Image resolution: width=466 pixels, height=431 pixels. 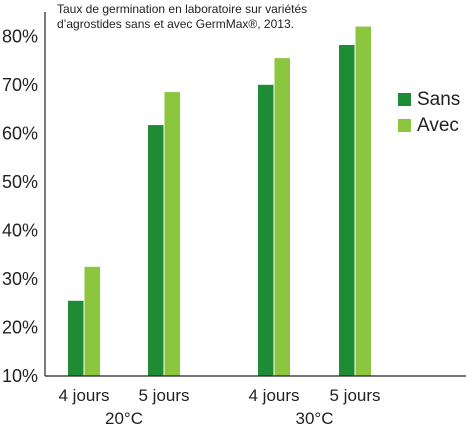 I want to click on y-tick-label: 50%, so click(x=20, y=182).